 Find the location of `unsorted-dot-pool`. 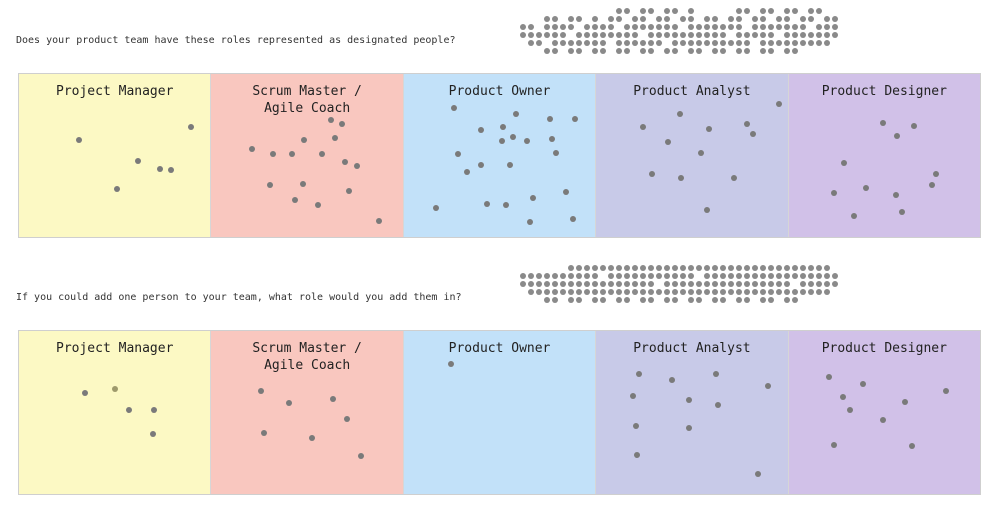

unsorted-dot-pool is located at coordinates (687, 35).